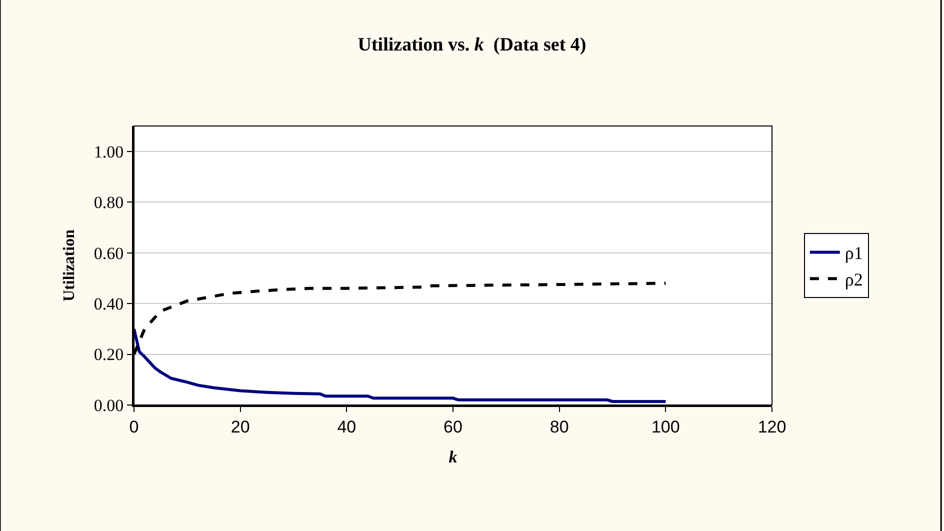 This screenshot has width=944, height=531. Describe the element at coordinates (346, 426) in the screenshot. I see `x-tick-label: 40` at that location.